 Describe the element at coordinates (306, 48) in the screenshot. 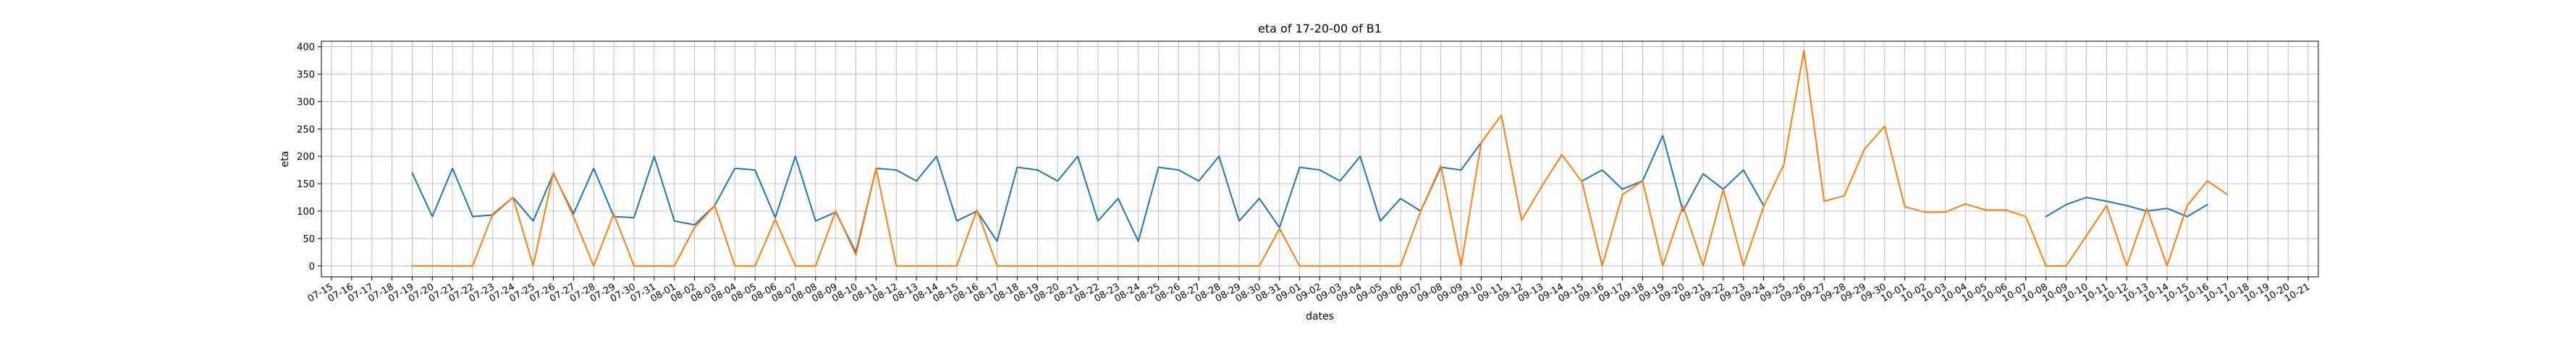

I see `y-tick-label: 400` at that location.